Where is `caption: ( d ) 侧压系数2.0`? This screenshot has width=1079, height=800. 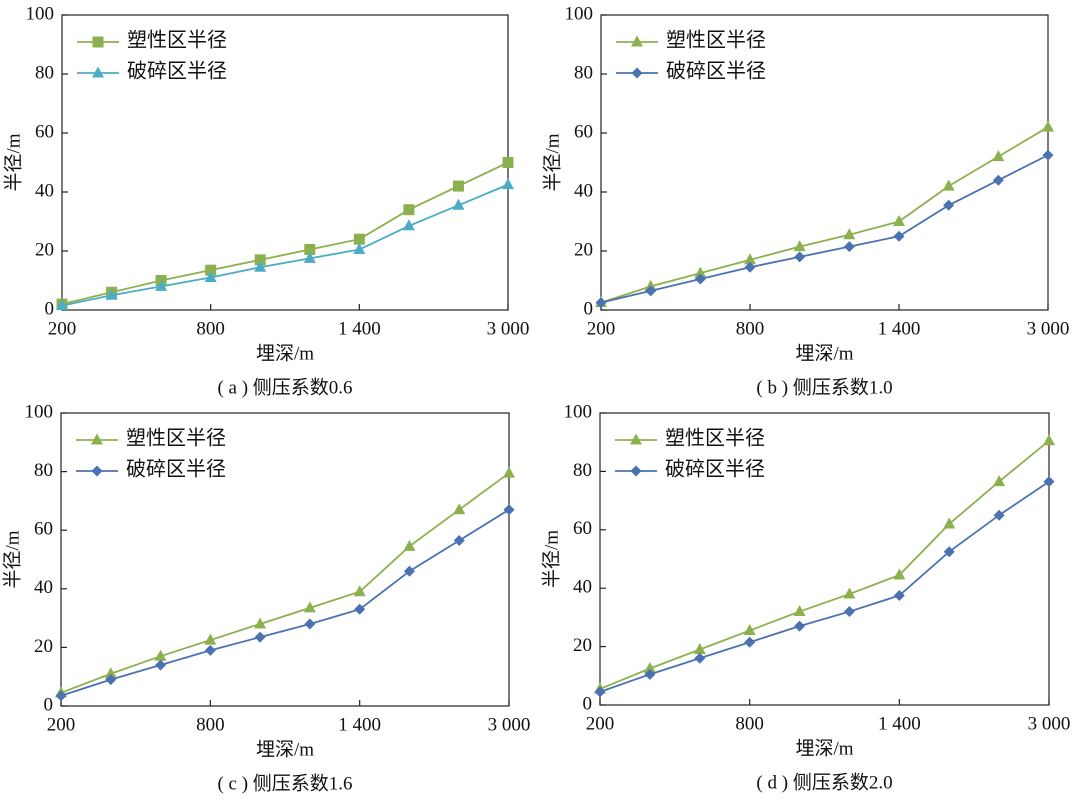
caption: ( d ) 侧压系数2.0 is located at coordinates (824, 782).